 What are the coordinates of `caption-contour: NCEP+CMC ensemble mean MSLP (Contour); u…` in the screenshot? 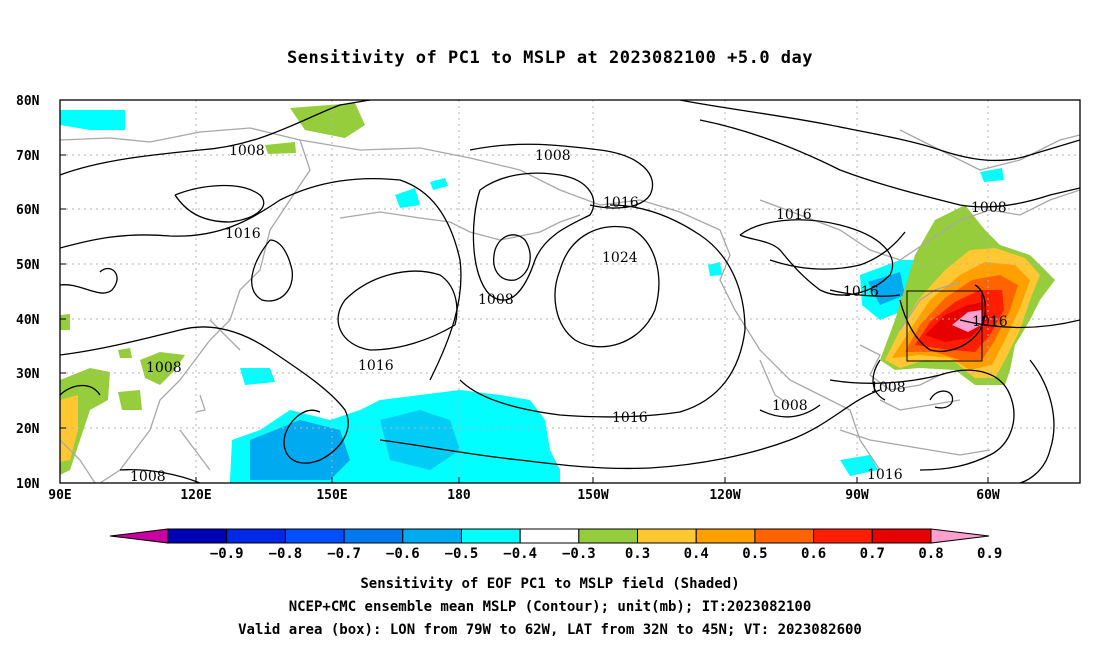 It's located at (550, 607).